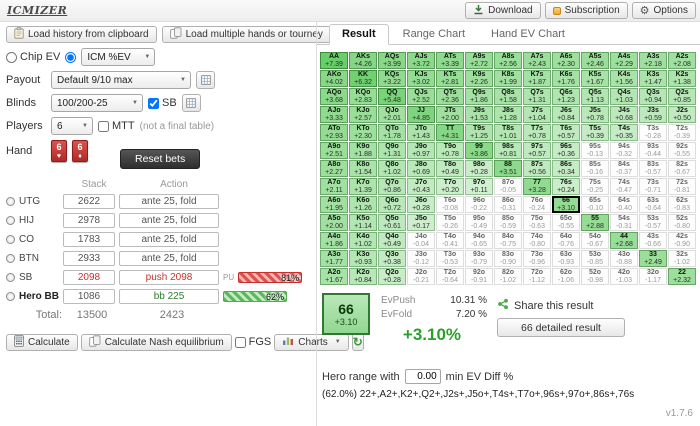 This screenshot has width=700, height=426. Describe the element at coordinates (624, 276) in the screenshot. I see `grid-cell-42o: 42o -1.03` at that location.